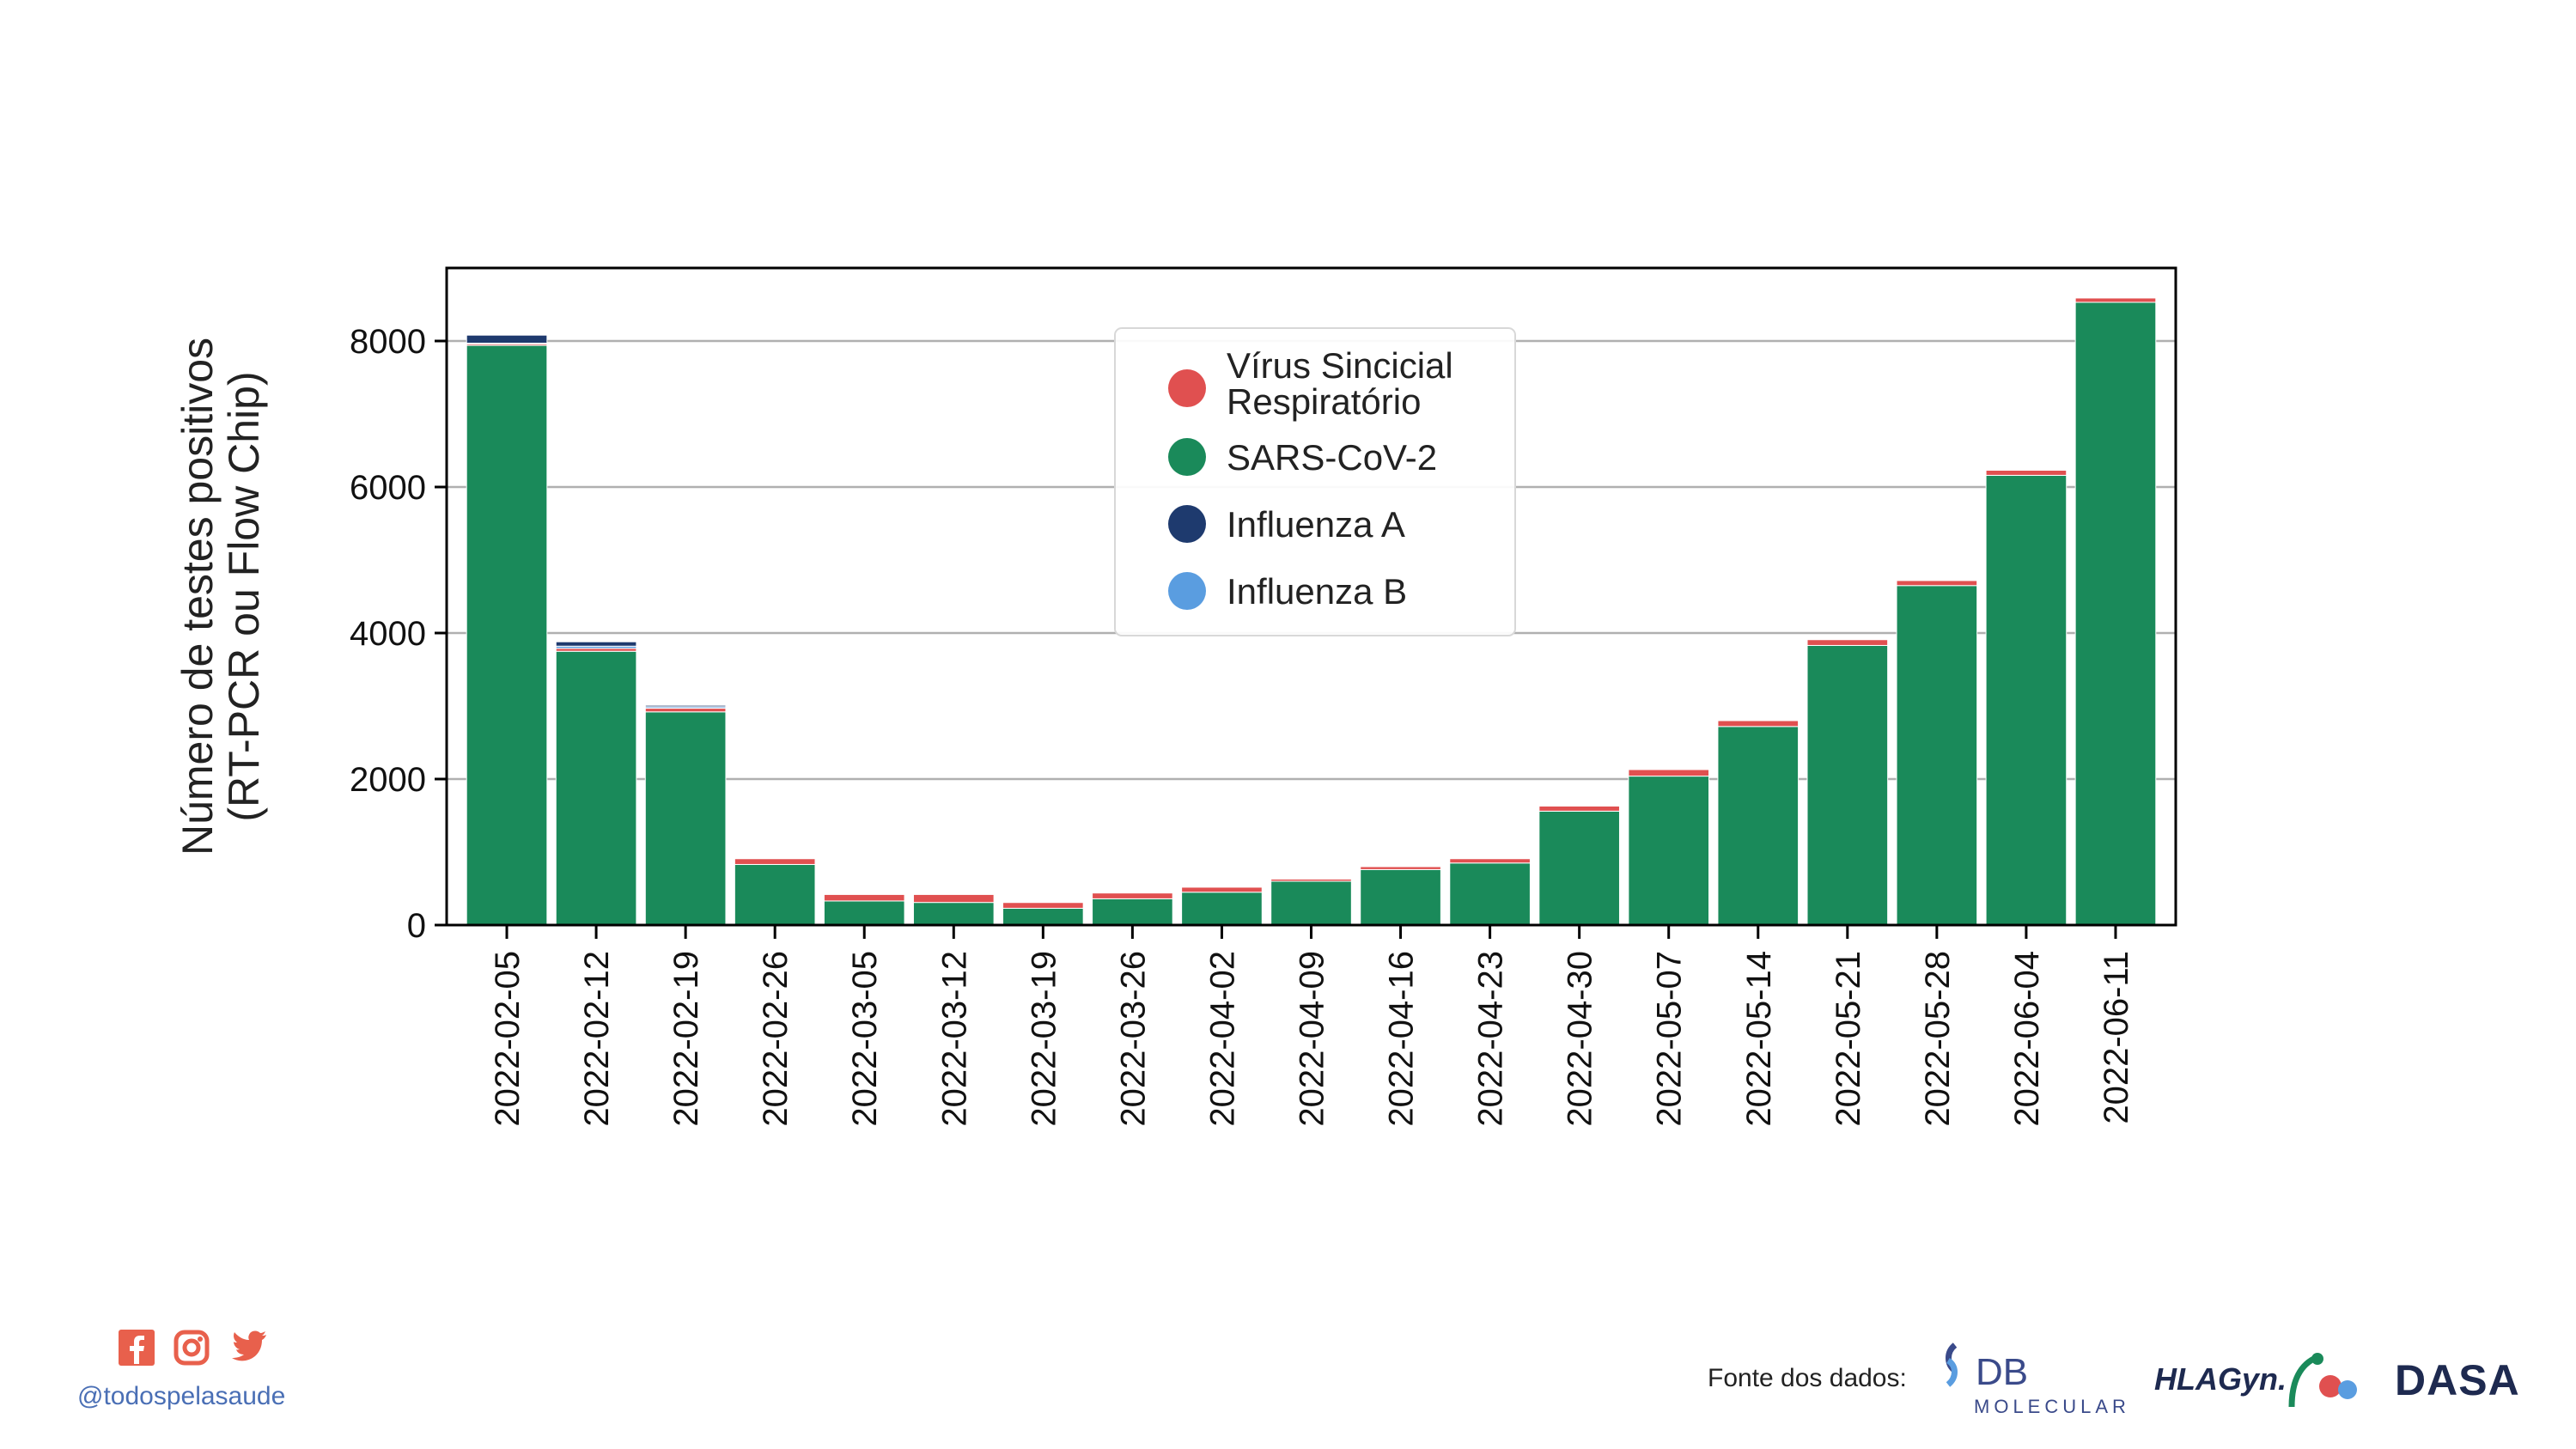 This screenshot has width=2576, height=1449. I want to click on y-tick-label: 0, so click(416, 926).